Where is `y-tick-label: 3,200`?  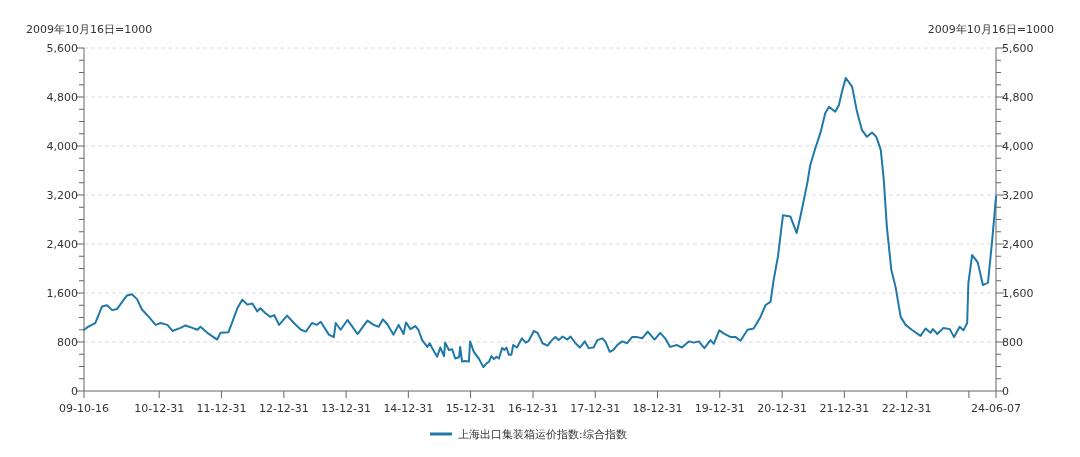
y-tick-label: 3,200 is located at coordinates (62, 195).